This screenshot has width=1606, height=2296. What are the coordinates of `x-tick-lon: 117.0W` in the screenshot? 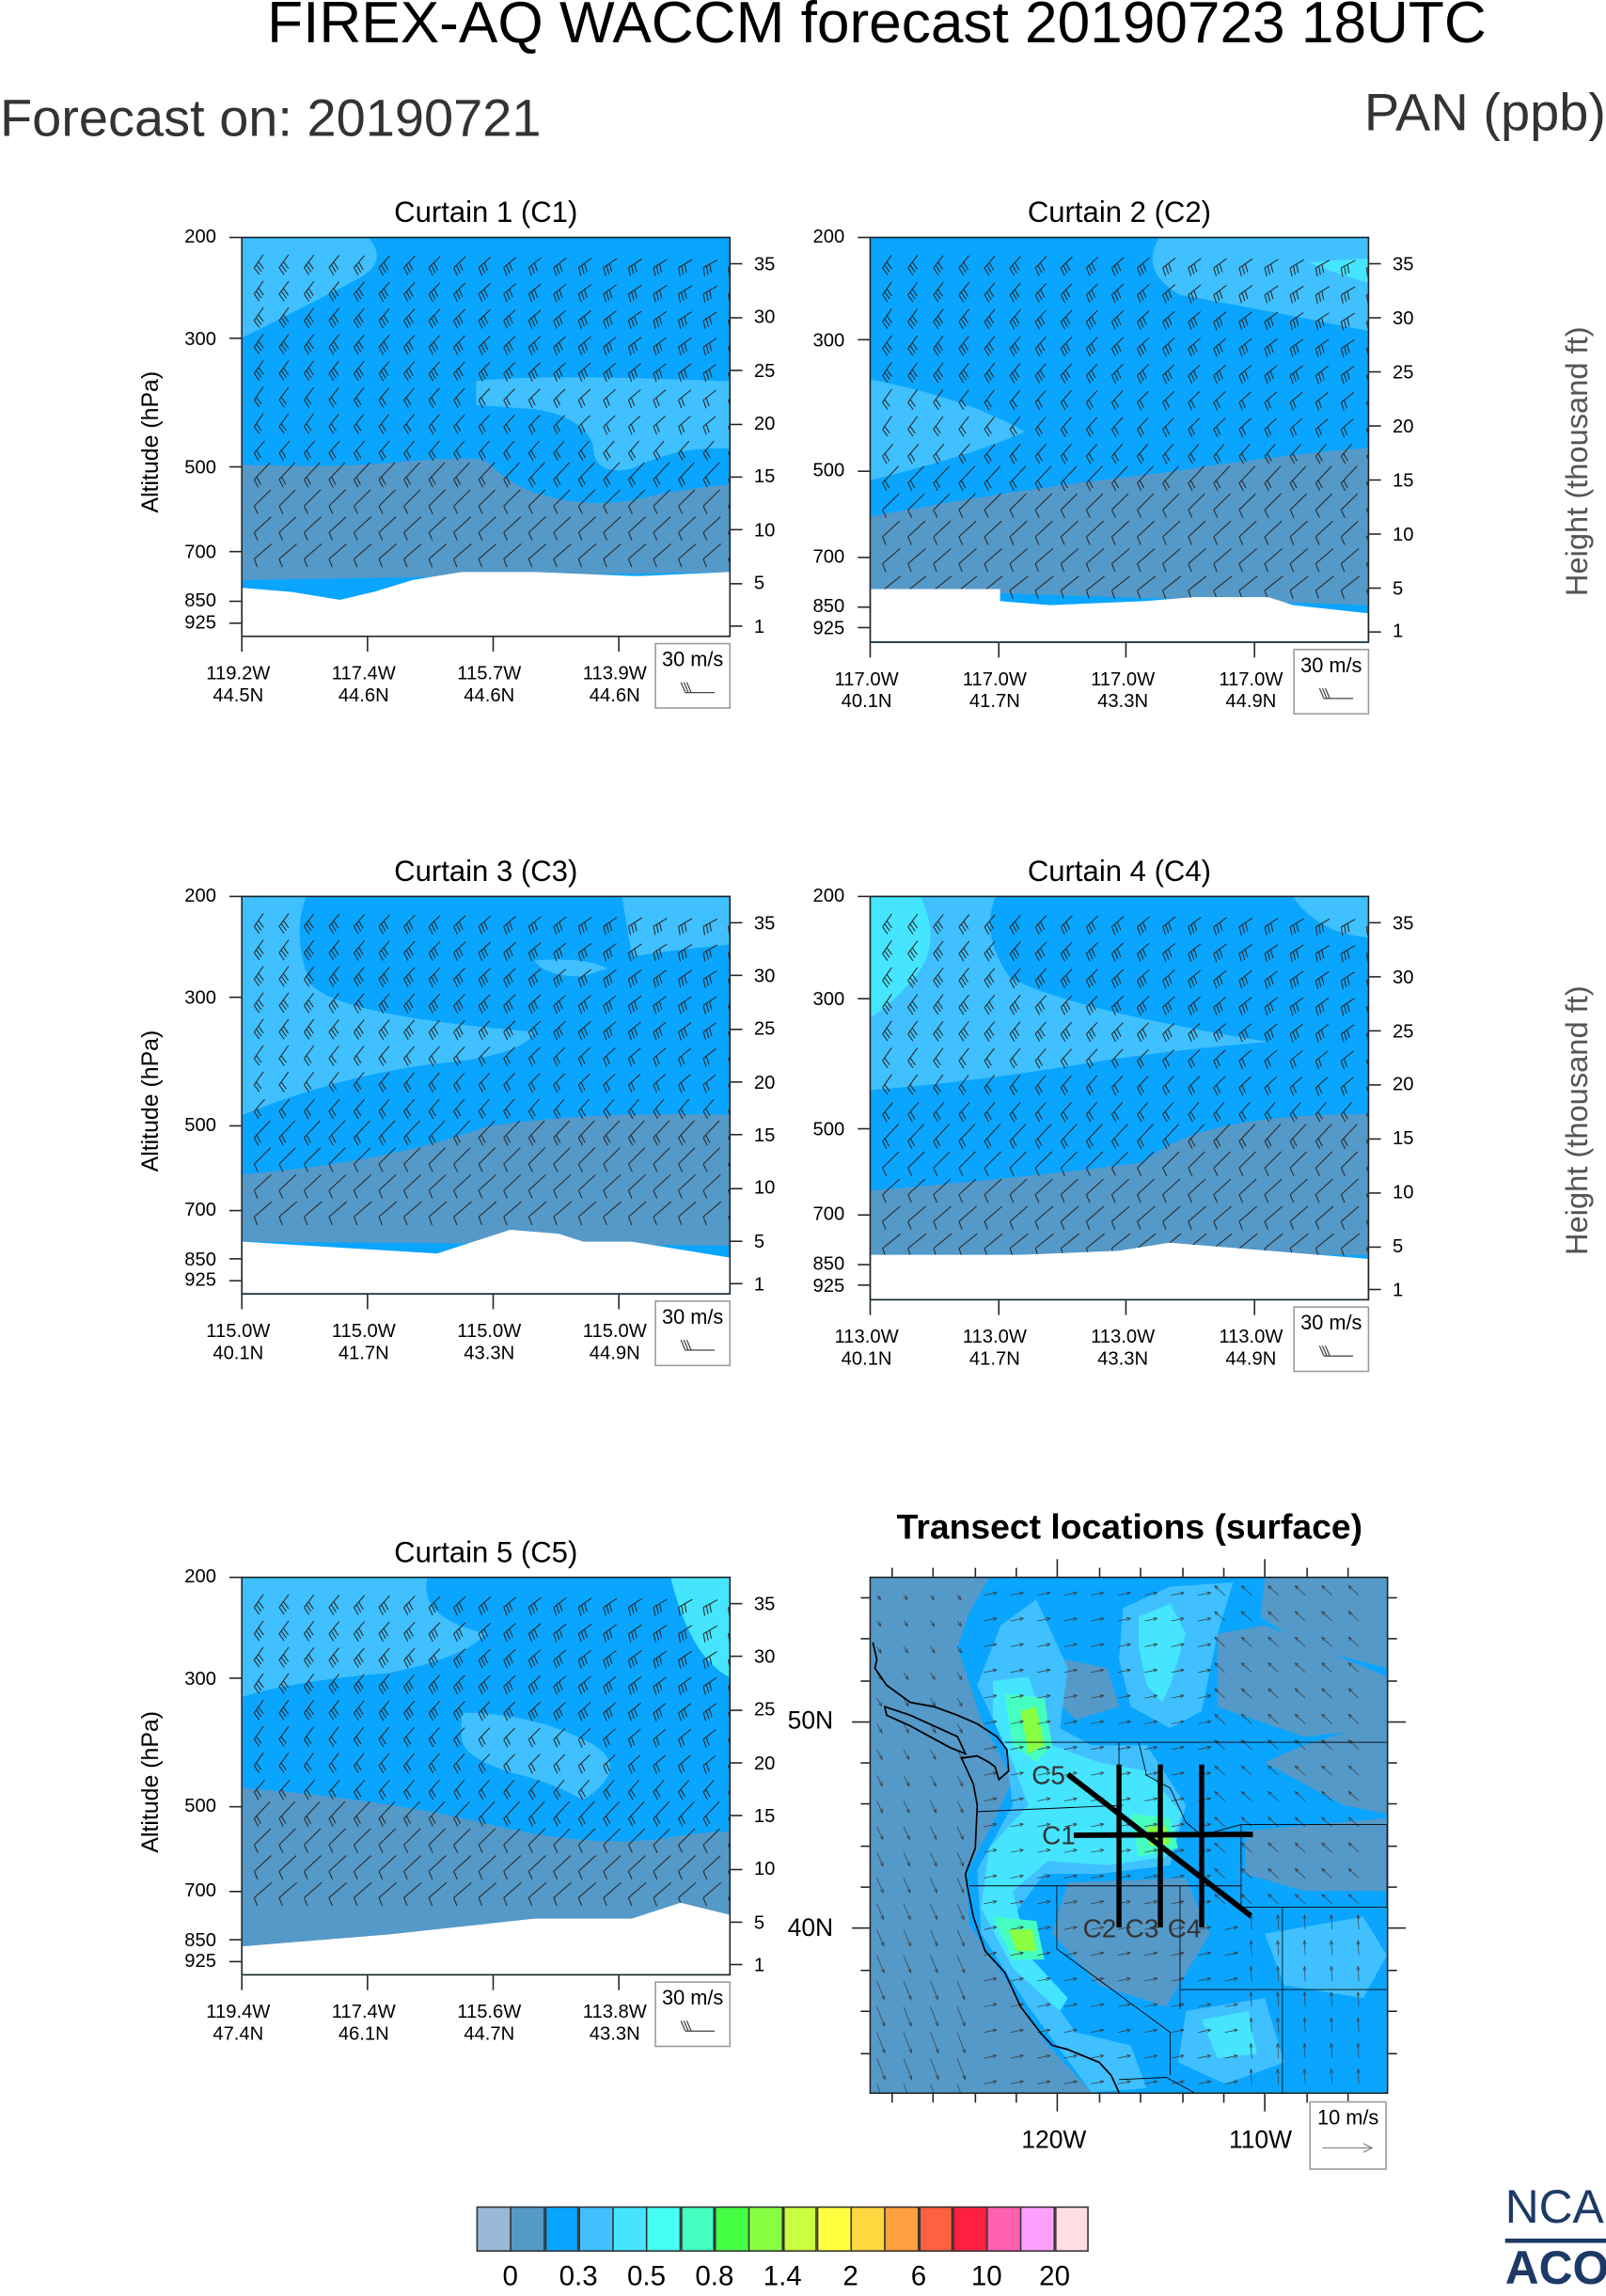 It's located at (1124, 679).